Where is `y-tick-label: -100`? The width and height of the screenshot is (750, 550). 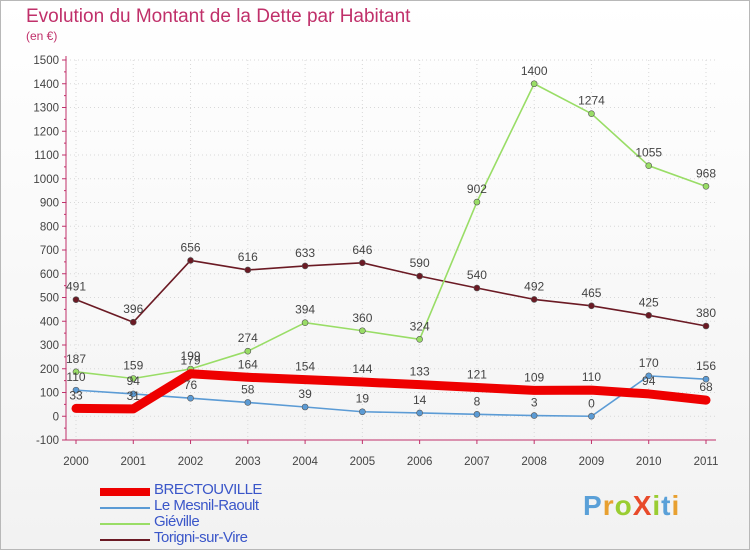 y-tick-label: -100 is located at coordinates (47, 441).